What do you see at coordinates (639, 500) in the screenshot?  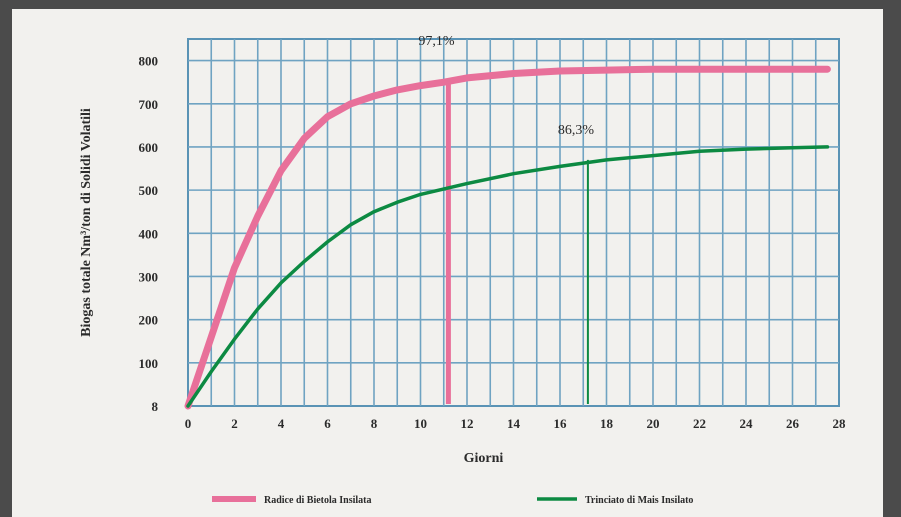 I see `legend-label-mais: Trinciato di Mais Insilato` at bounding box center [639, 500].